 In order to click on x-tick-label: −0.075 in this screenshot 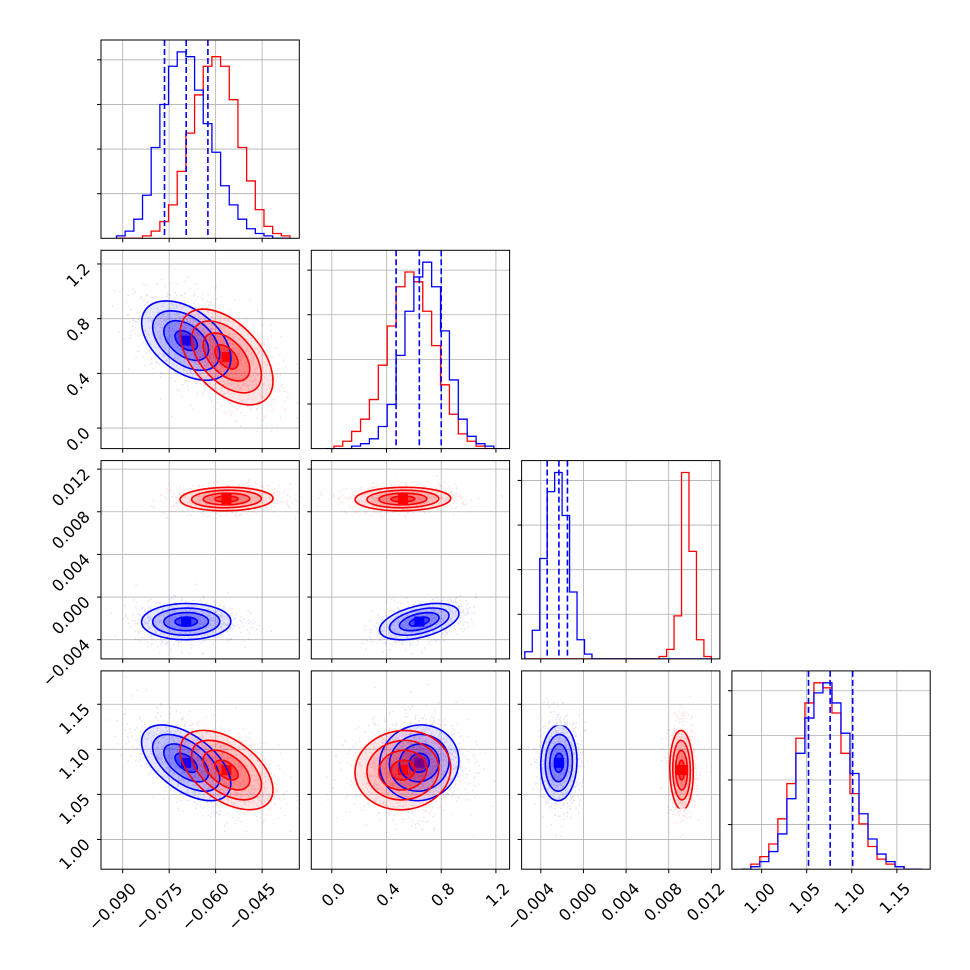, I will do `click(158, 906)`.